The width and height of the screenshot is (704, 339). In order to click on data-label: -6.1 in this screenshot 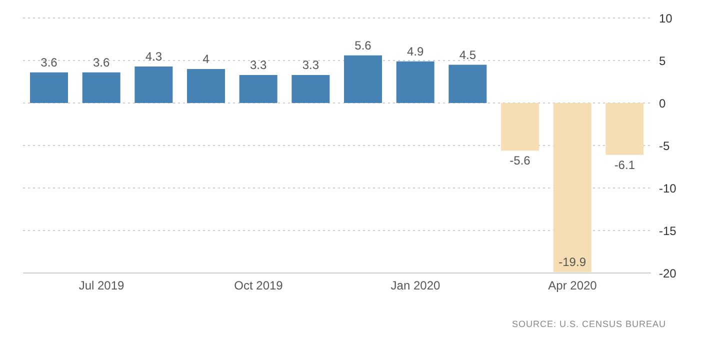, I will do `click(625, 165)`.